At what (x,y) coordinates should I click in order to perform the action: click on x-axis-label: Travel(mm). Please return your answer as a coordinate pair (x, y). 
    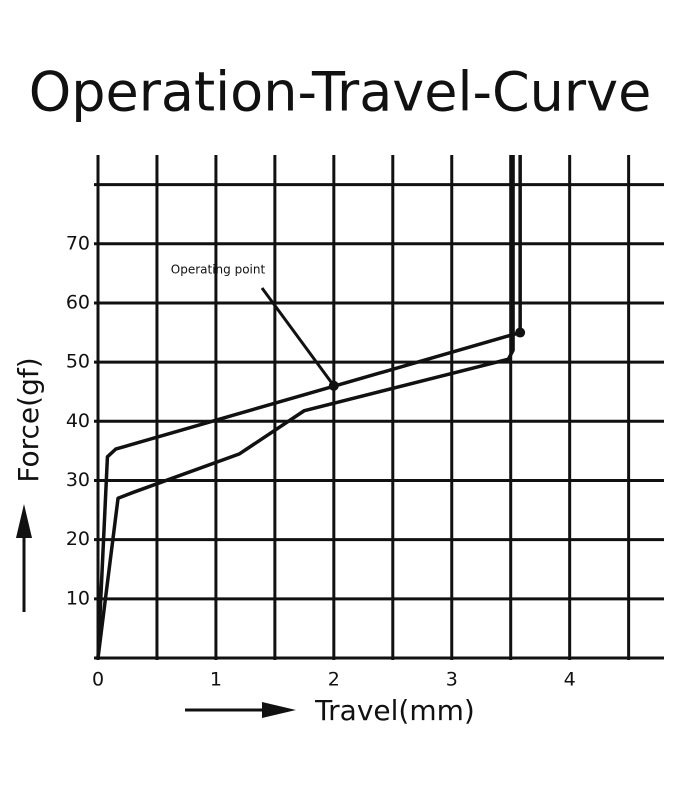
    Looking at the image, I should click on (394, 710).